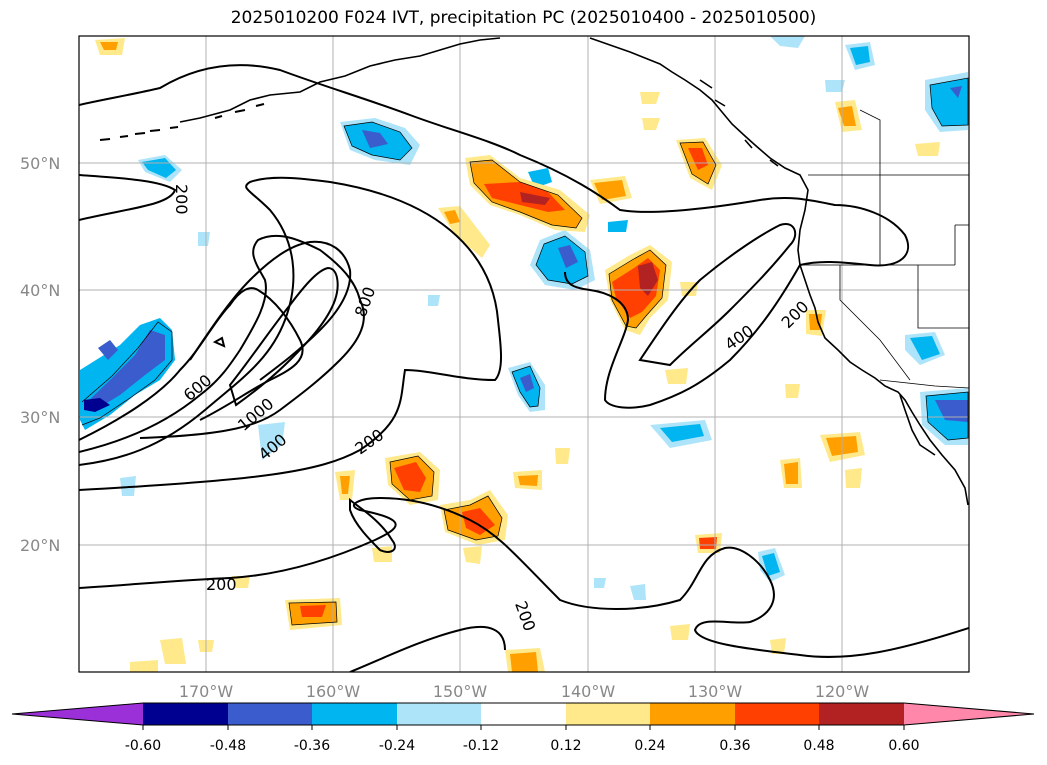  I want to click on lon-label-170: 170°W, so click(206, 691).